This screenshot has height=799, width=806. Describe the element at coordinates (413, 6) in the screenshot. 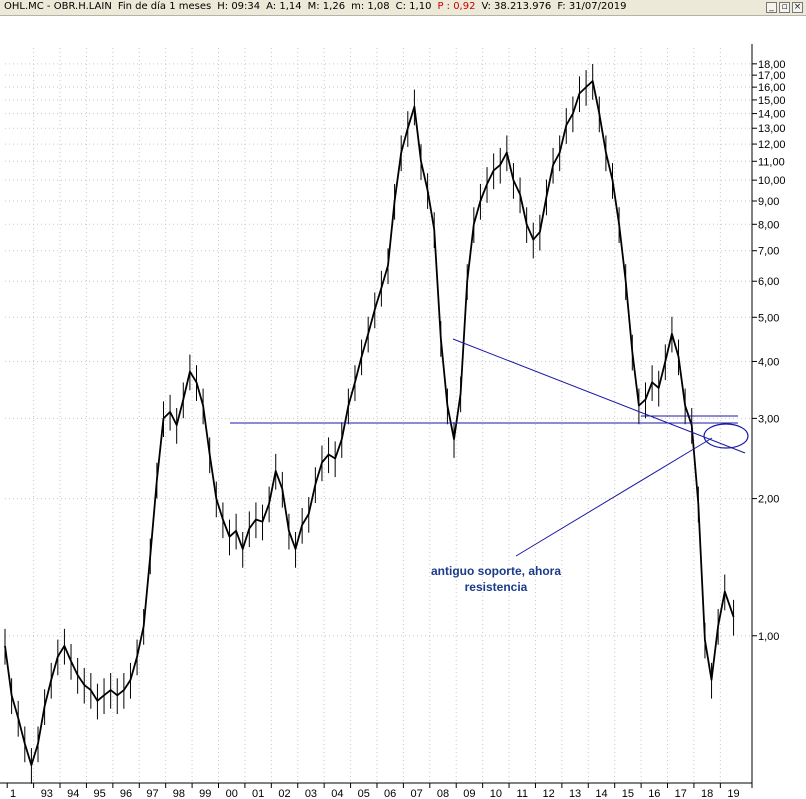

I see `close-label: C: 1,10` at that location.